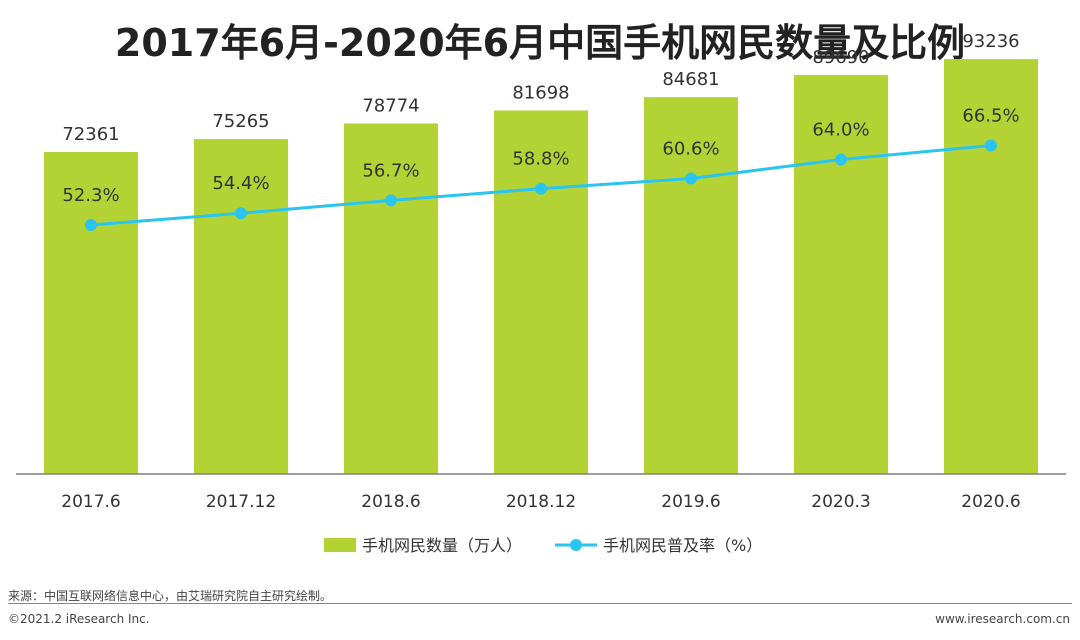 This screenshot has height=640, width=1080. Describe the element at coordinates (690, 79) in the screenshot. I see `bar-value-label: 84681` at that location.